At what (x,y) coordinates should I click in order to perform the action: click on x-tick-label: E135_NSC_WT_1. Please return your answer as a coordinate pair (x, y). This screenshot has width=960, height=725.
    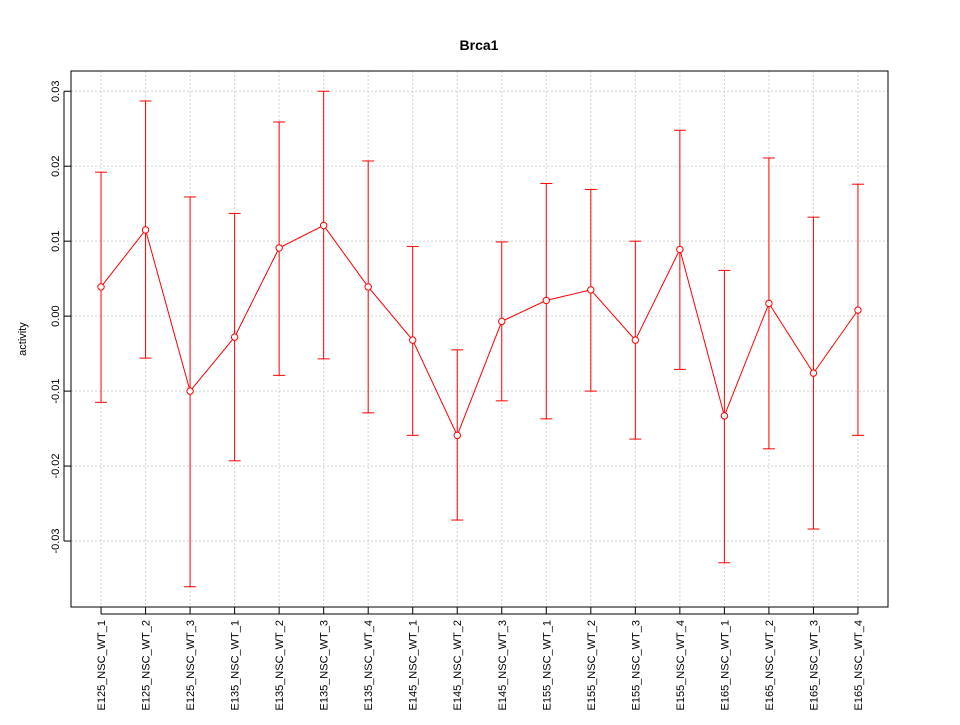
    Looking at the image, I should click on (236, 665).